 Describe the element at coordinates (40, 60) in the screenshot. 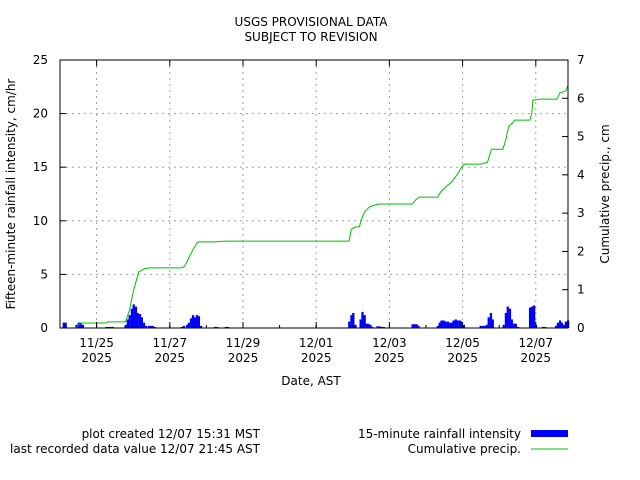

I see `y-tick-label: 25` at that location.